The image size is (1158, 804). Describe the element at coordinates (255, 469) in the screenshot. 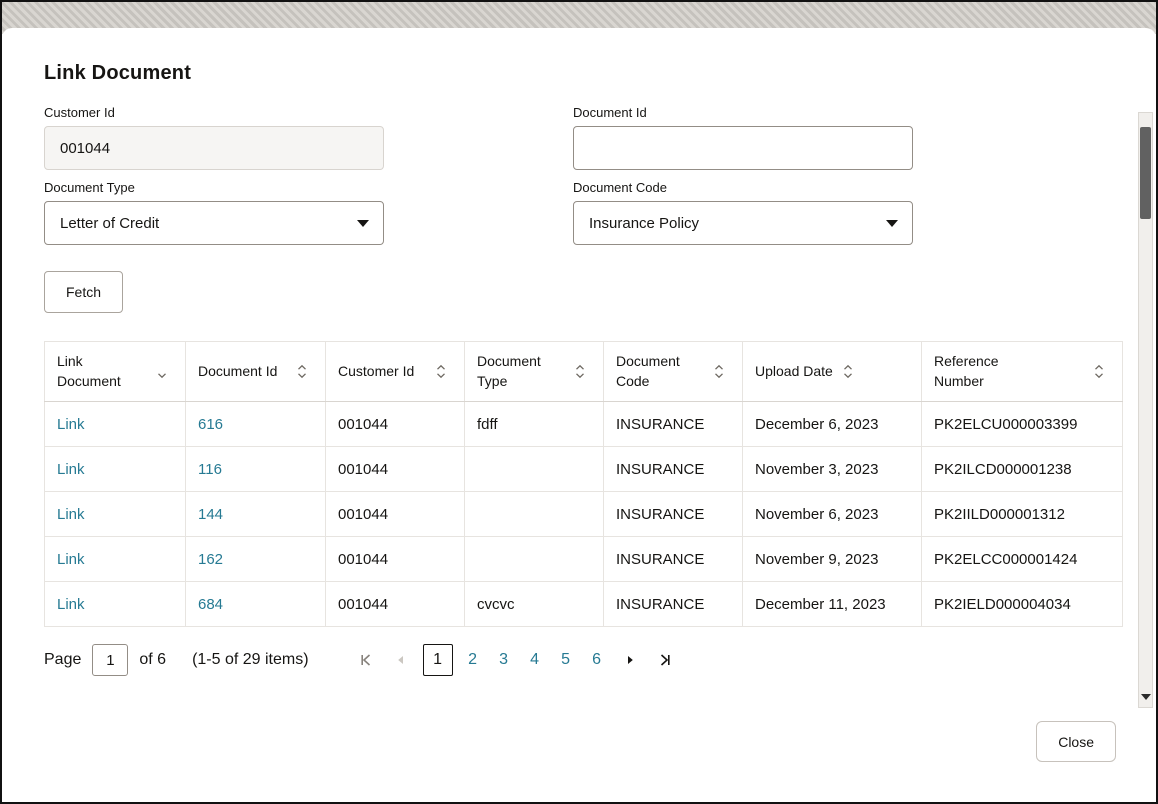

I see `table-cell: 116` at that location.